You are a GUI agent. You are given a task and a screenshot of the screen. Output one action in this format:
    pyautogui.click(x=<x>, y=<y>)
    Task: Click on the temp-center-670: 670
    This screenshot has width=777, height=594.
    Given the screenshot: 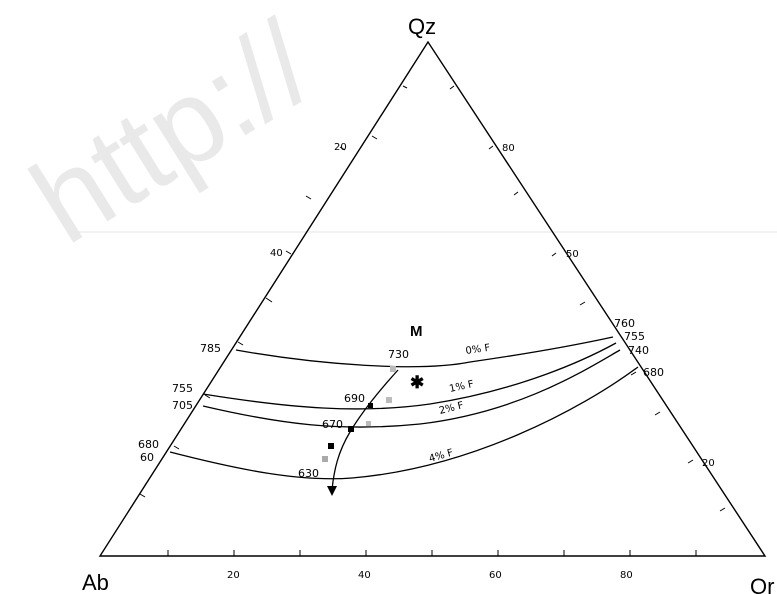 What is the action you would take?
    pyautogui.click(x=332, y=424)
    